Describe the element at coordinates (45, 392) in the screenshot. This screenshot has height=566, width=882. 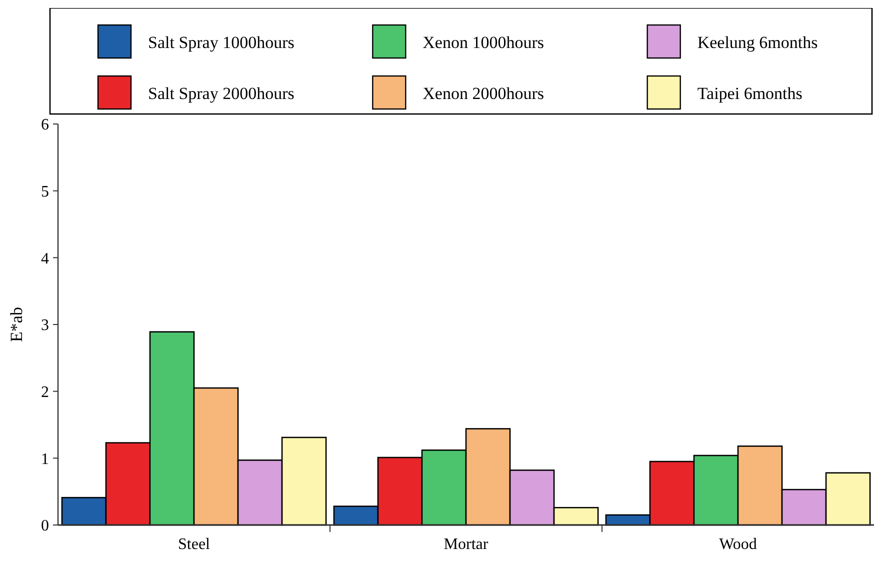
I see `y-tick-label: 2` at that location.